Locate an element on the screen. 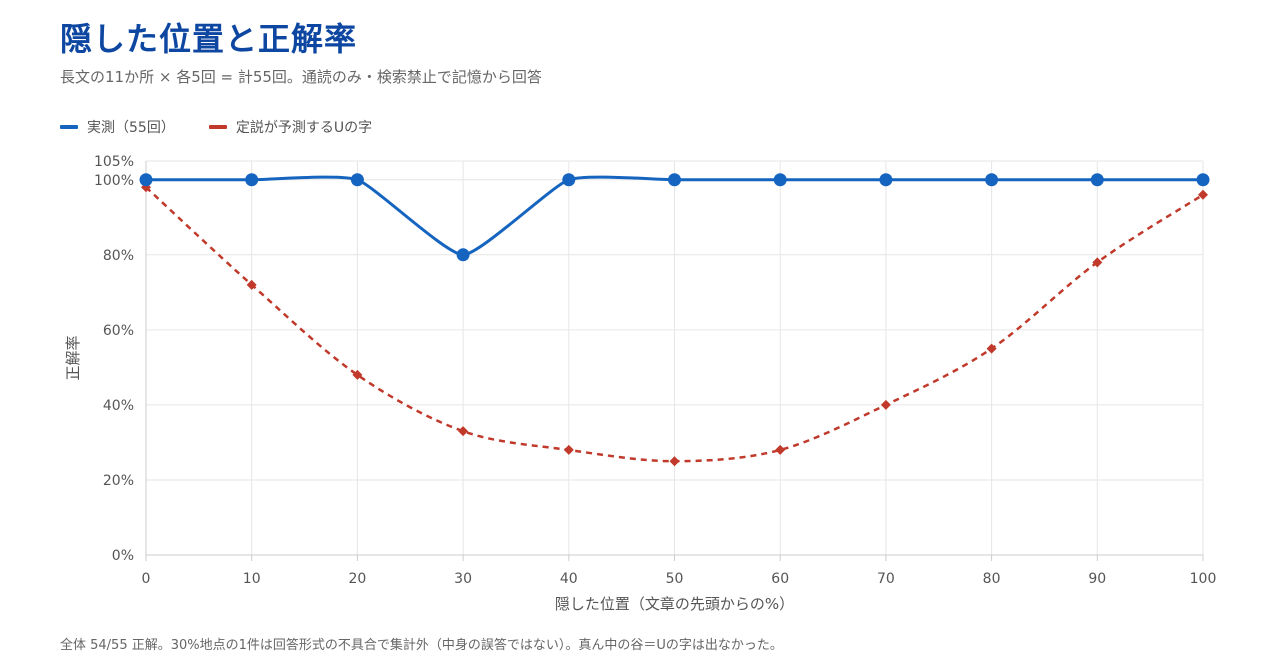 This screenshot has width=1280, height=670. x-tick-label: 70 is located at coordinates (886, 579).